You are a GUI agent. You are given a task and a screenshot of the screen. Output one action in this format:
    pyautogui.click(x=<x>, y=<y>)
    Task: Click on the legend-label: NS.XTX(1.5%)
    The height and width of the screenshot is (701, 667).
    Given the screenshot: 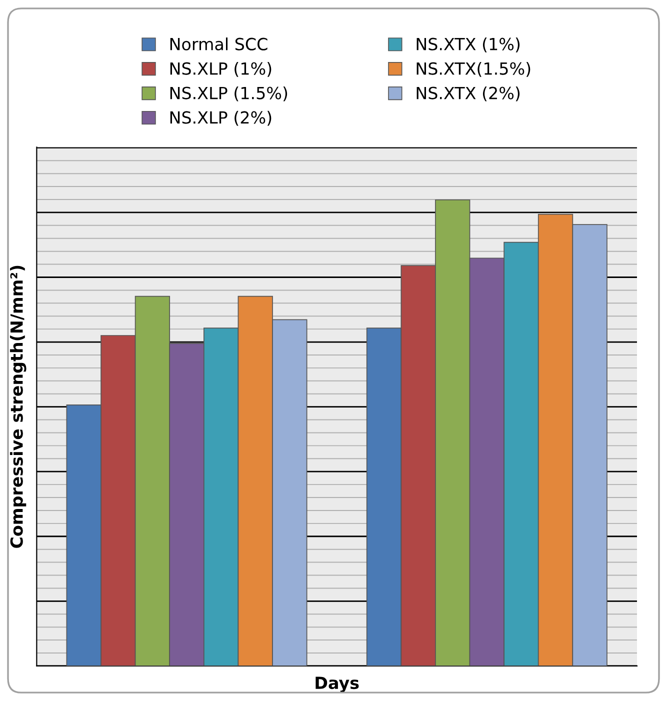 What is the action you would take?
    pyautogui.click(x=473, y=69)
    